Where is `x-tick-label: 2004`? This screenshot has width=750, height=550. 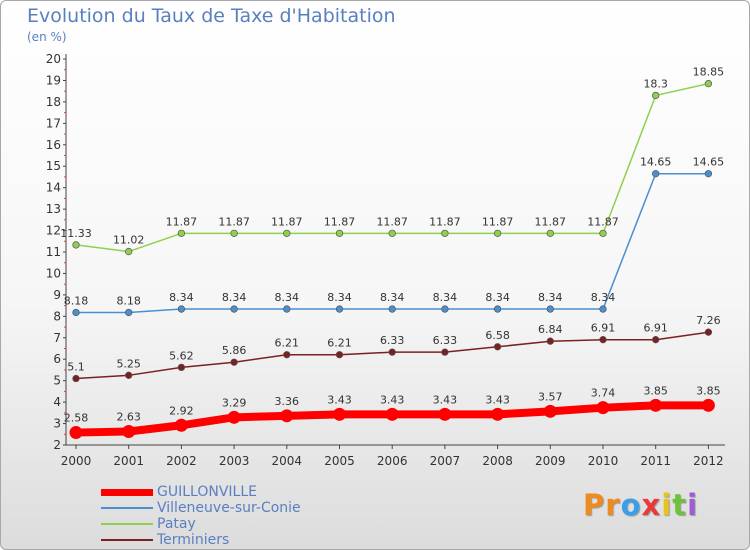 x-tick-label: 2004 is located at coordinates (287, 461).